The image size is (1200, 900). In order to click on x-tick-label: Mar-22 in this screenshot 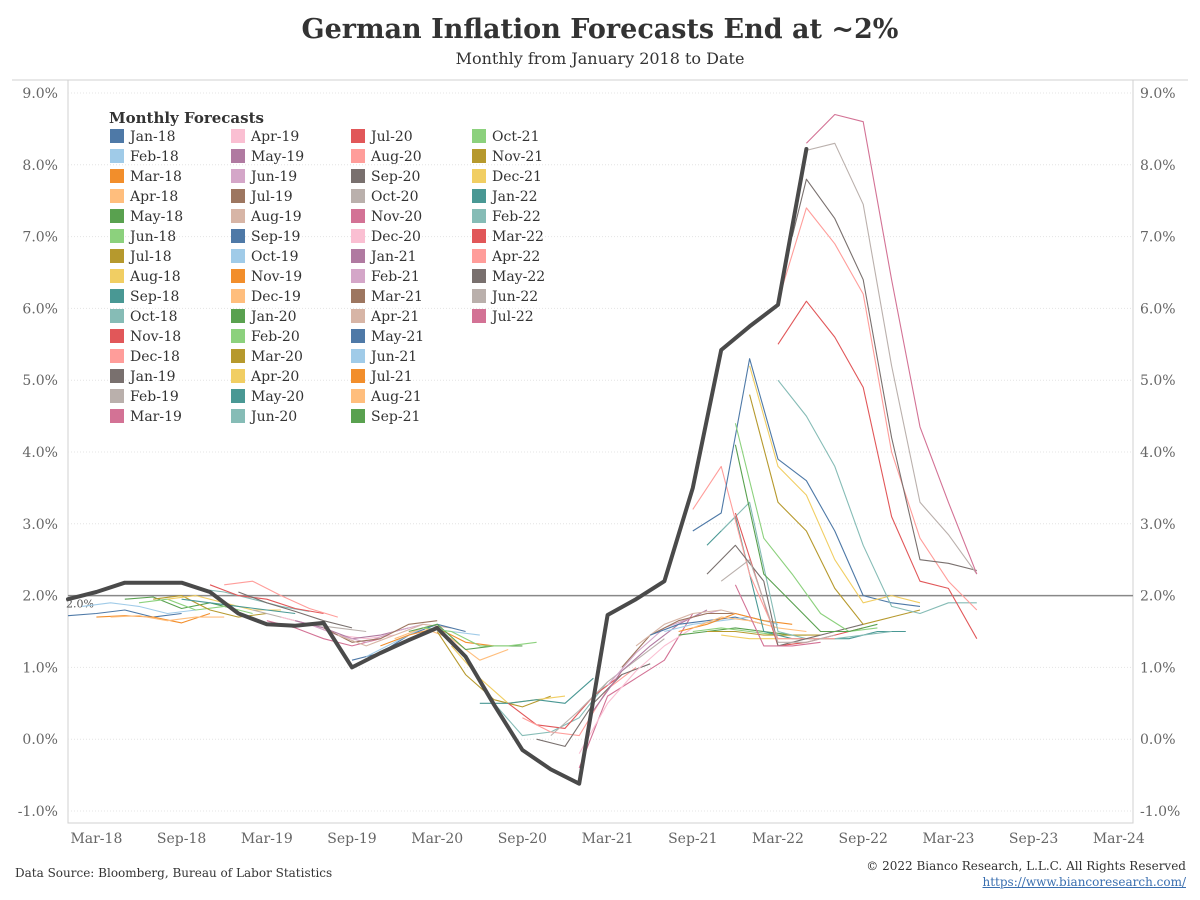, I will do `click(778, 839)`.